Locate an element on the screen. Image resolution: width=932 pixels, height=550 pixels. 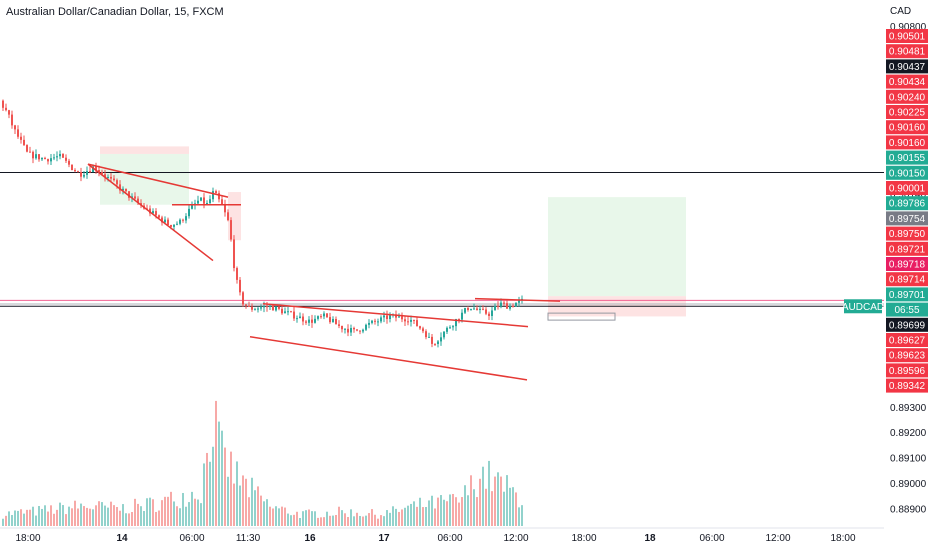
price-badge: 0.89786 is located at coordinates (907, 203).